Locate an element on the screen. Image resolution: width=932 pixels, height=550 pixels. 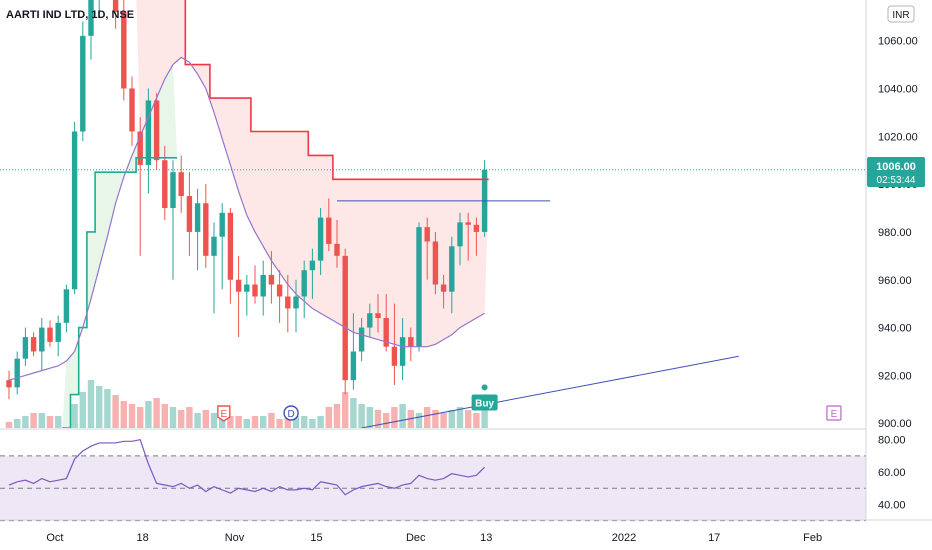
rsi-axis: 80.00 60.00 40.00 is located at coordinates (892, 473).